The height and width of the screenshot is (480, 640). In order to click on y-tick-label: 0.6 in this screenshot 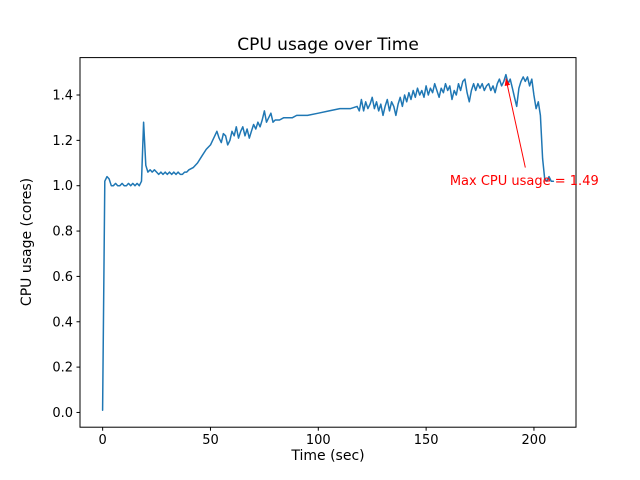, I will do `click(62, 277)`.